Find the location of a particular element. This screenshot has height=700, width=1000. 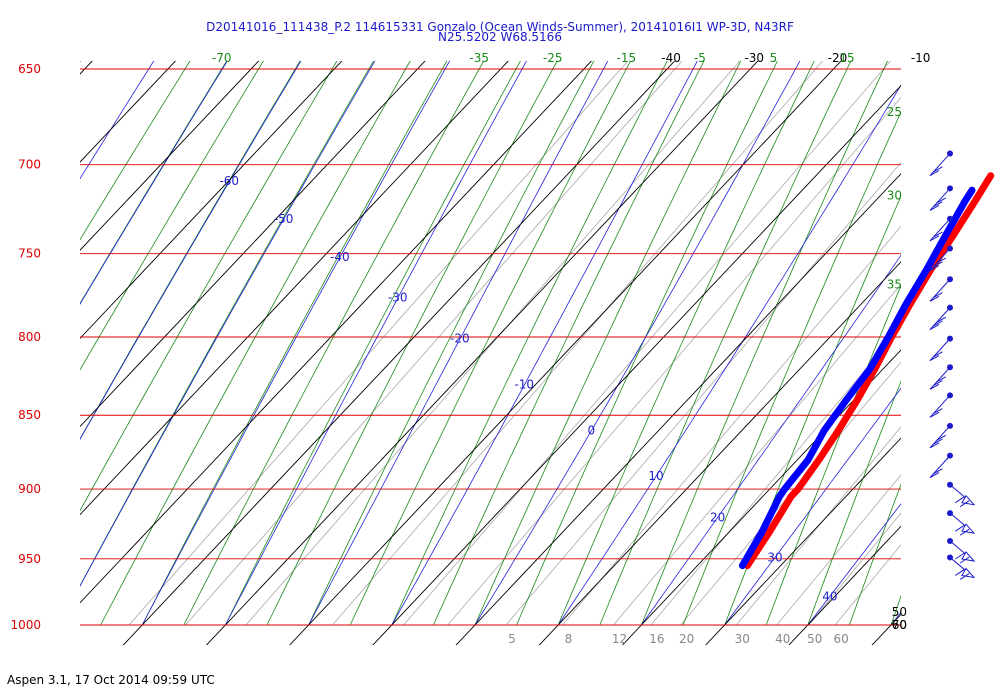

chart-subtitle: N25.5202 W68.5166 is located at coordinates (500, 37).